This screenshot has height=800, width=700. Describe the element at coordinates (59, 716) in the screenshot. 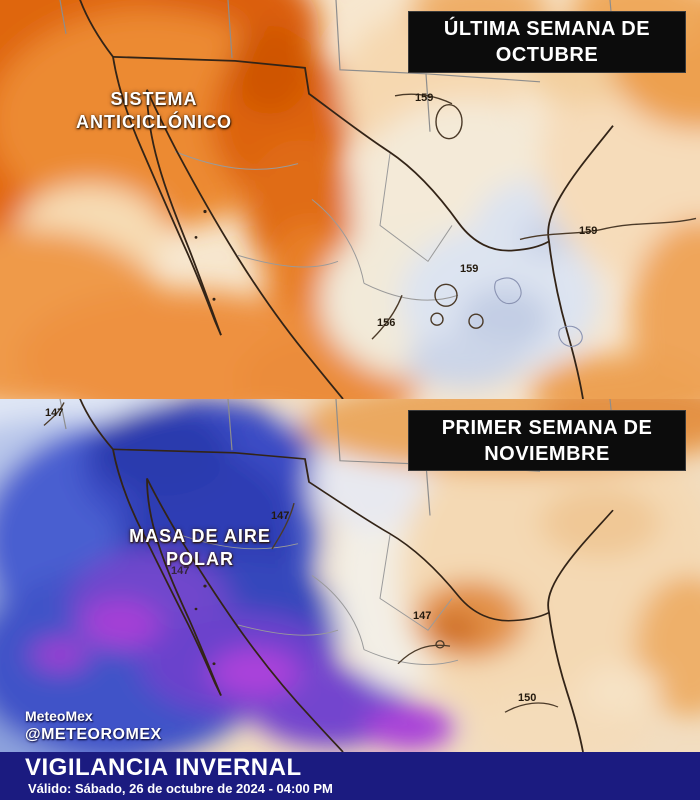

I see `watermark-line1: MeteoMex` at that location.